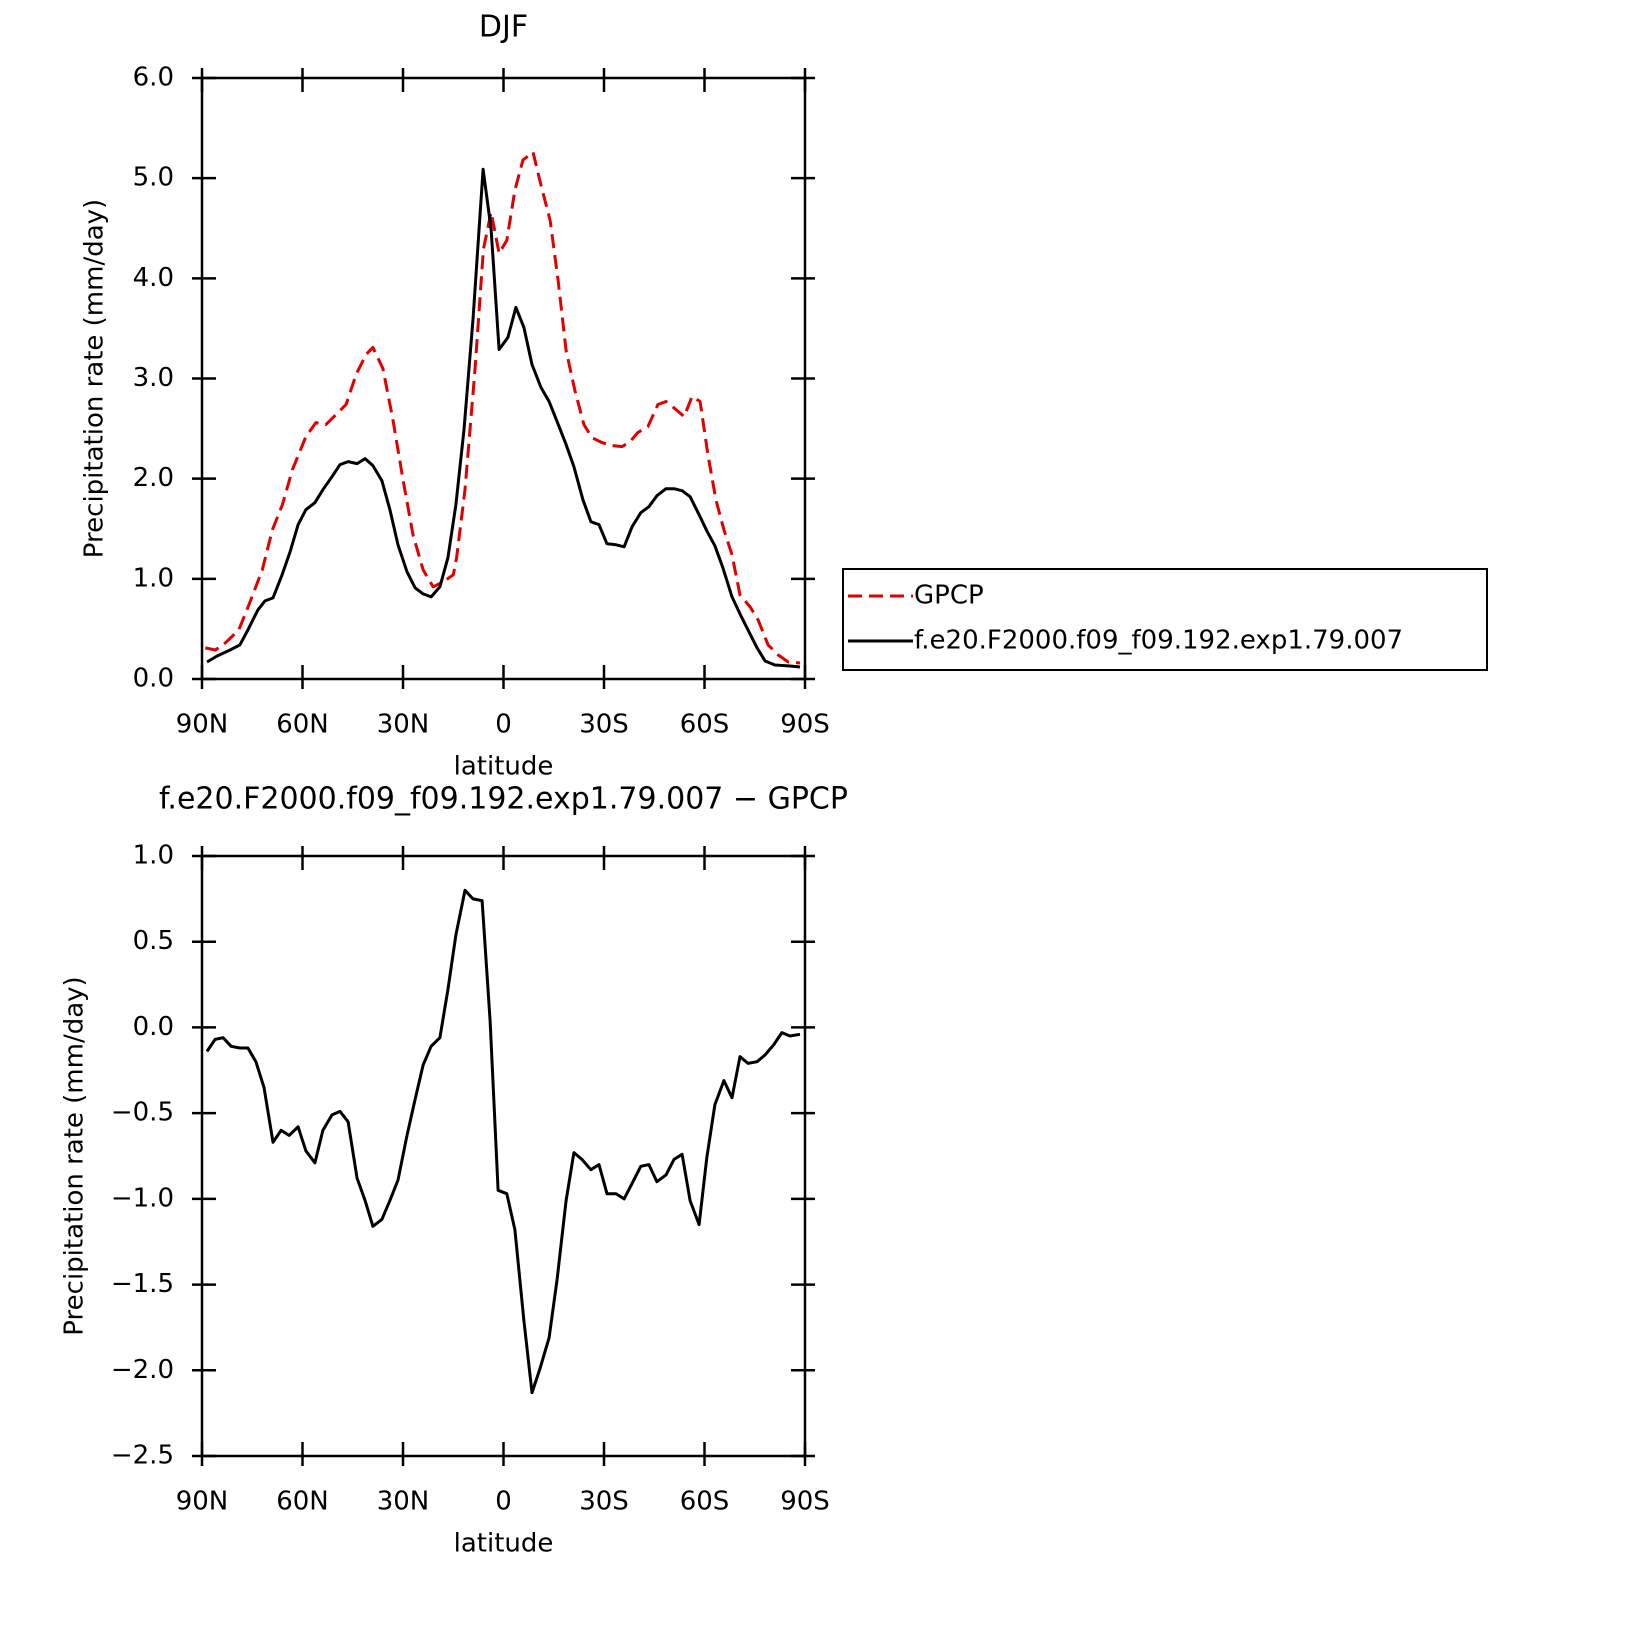  What do you see at coordinates (153, 941) in the screenshot?
I see `y-tick-label: 0.5` at bounding box center [153, 941].